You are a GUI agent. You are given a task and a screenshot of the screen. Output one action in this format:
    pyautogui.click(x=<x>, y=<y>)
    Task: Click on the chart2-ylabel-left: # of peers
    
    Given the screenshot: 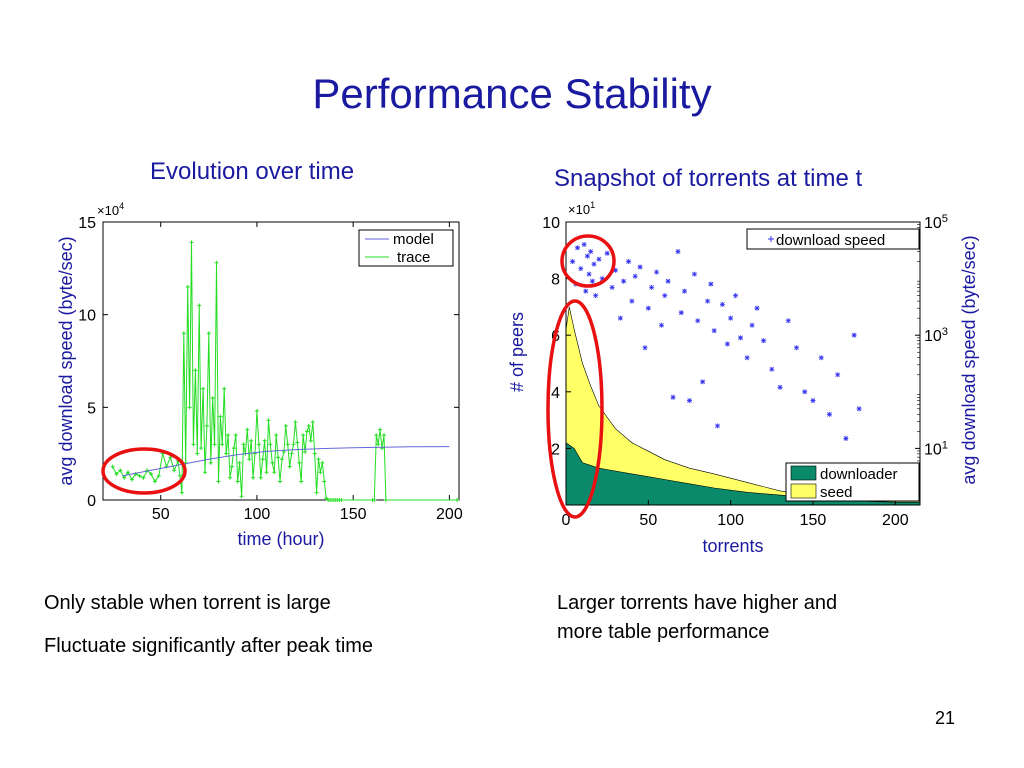 What is the action you would take?
    pyautogui.click(x=517, y=352)
    